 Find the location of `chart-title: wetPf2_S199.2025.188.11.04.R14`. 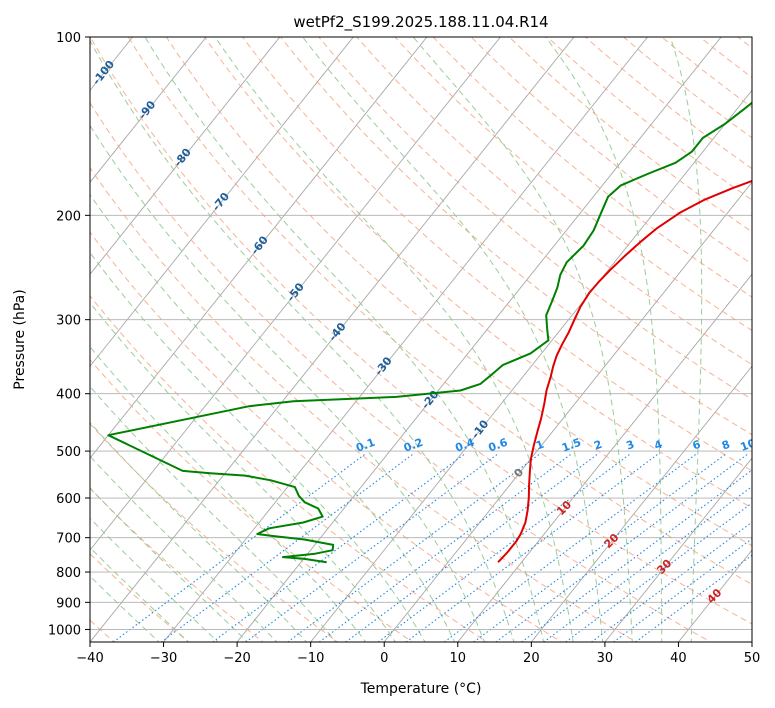

chart-title: wetPf2_S199.2025.188.11.04.R14 is located at coordinates (420, 22).